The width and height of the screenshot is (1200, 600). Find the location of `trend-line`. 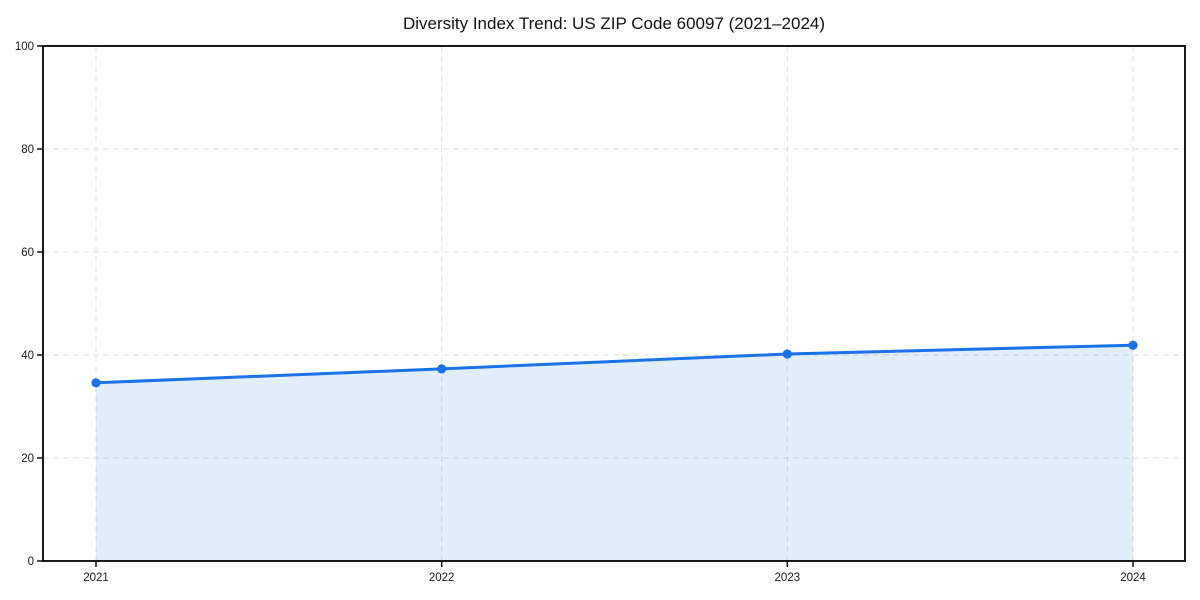

trend-line is located at coordinates (614, 364).